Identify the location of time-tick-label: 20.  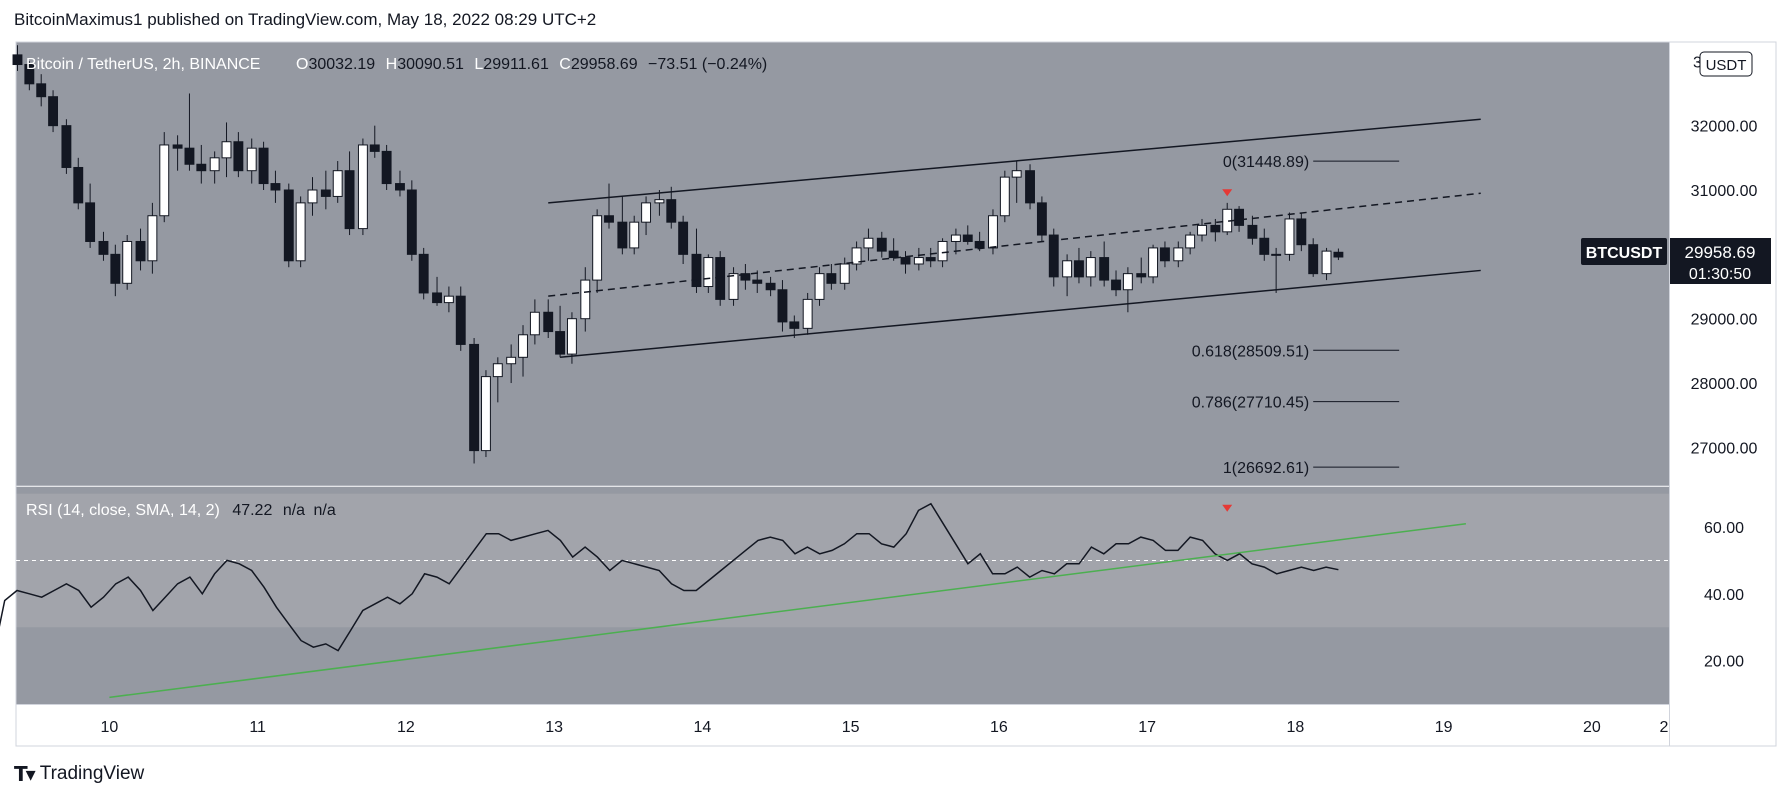
(1592, 727).